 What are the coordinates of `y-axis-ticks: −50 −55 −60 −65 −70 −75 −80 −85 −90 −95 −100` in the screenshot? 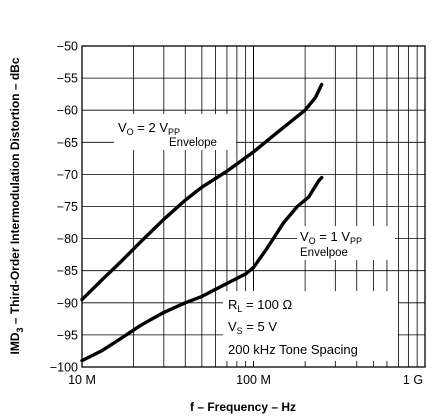 It's located at (64, 207).